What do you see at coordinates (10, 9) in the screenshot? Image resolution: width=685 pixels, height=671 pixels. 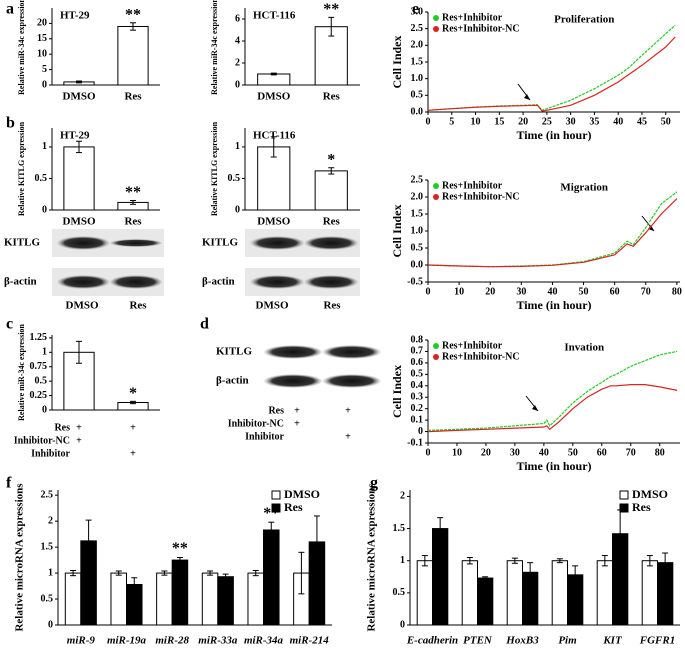 I see `panel-label: a` at bounding box center [10, 9].